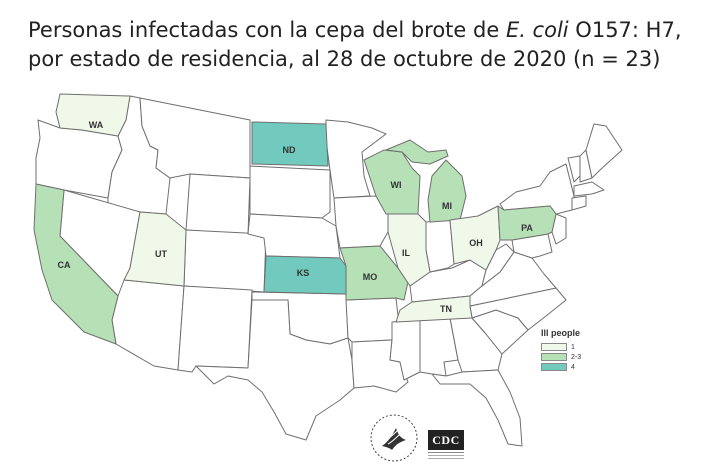 This screenshot has width=712, height=475. I want to click on legend-label: 4, so click(573, 367).